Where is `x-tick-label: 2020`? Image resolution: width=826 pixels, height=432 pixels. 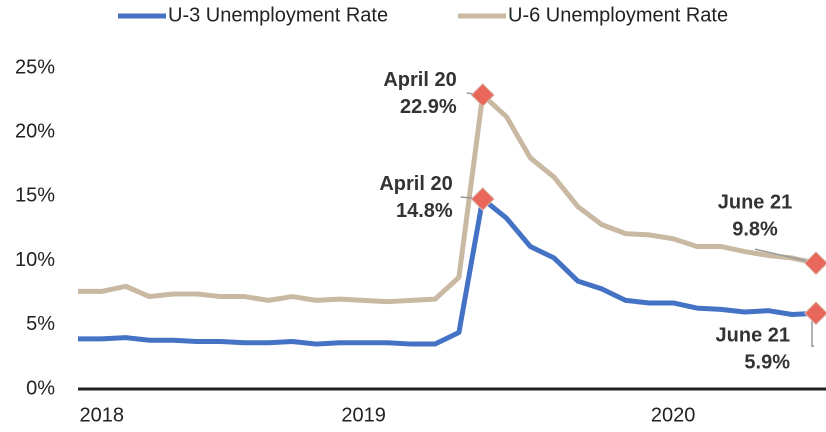 x-tick-label: 2020 is located at coordinates (673, 415).